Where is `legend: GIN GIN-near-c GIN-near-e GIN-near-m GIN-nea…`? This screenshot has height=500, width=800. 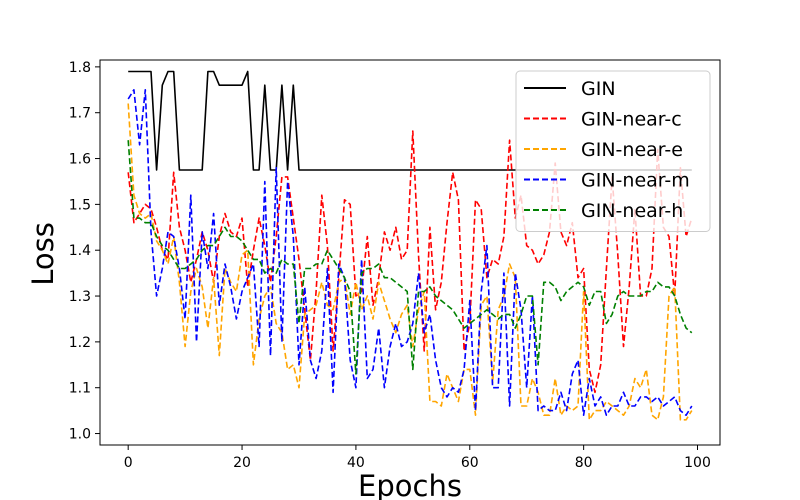
legend: GIN GIN-near-c GIN-near-e GIN-near-m GIN-nea… is located at coordinates (613, 151).